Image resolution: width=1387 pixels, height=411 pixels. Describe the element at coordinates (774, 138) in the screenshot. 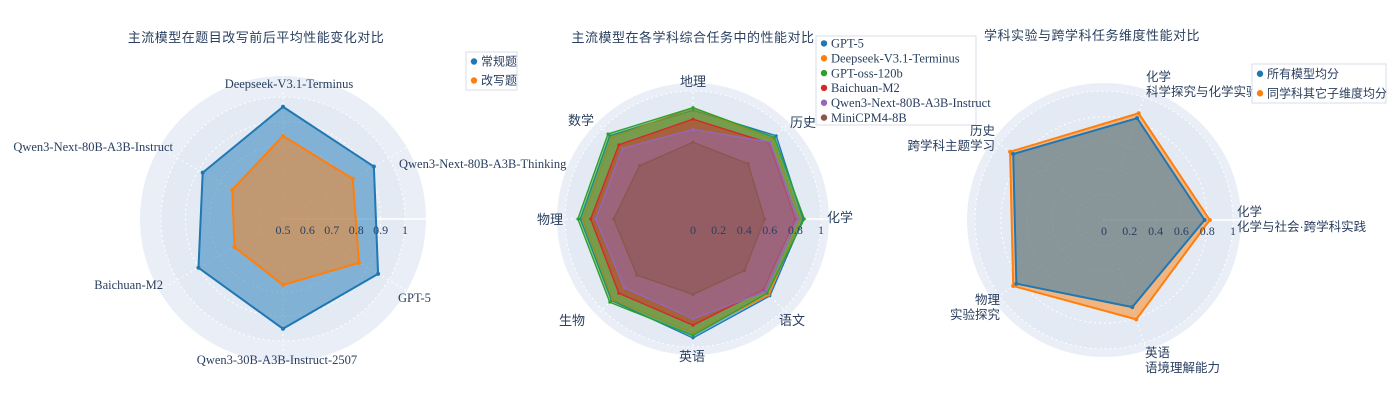

I see `series-point-gpt-oss-120b-历史` at that location.